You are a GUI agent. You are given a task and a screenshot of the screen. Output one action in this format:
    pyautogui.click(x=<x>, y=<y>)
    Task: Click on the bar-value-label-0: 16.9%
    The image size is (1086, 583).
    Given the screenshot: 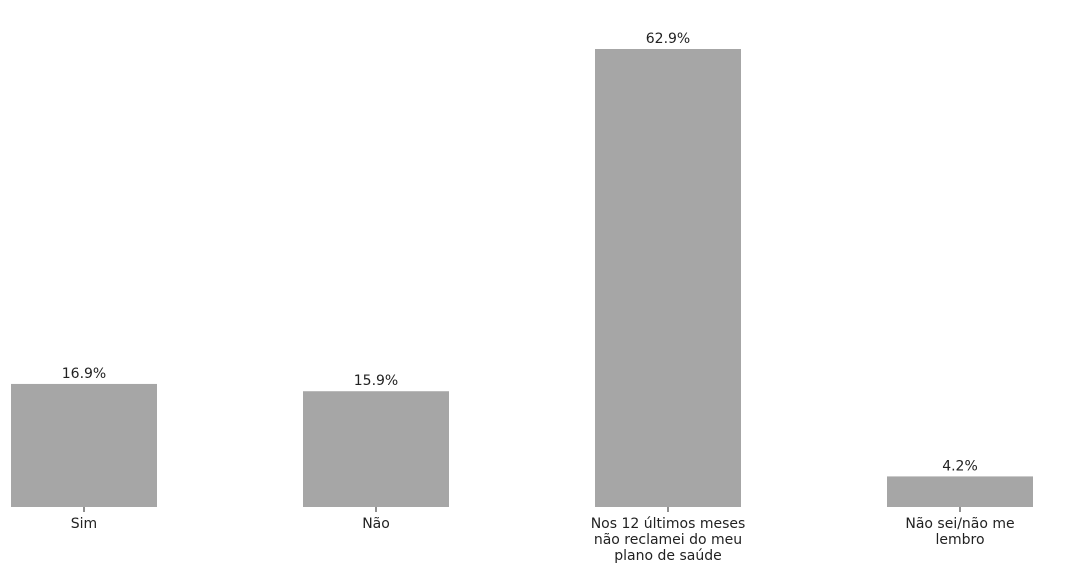 What is the action you would take?
    pyautogui.click(x=84, y=374)
    